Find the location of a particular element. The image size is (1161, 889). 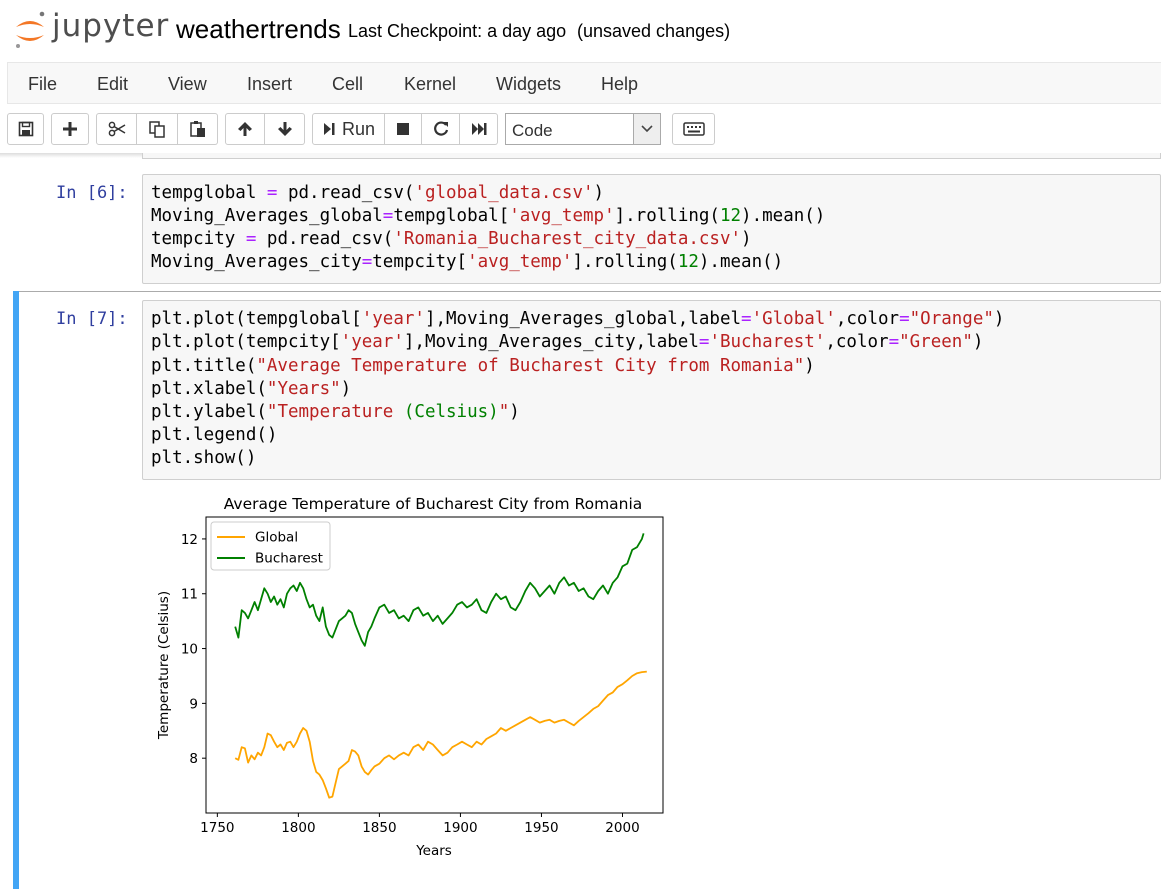

cell-prompt-6: In [6]: is located at coordinates (92, 193).